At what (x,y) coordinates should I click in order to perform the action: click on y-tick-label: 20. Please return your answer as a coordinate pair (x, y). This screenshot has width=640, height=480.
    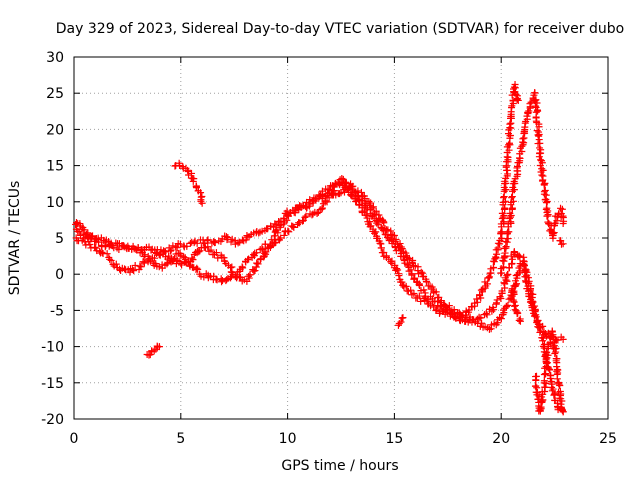
    Looking at the image, I should click on (55, 130).